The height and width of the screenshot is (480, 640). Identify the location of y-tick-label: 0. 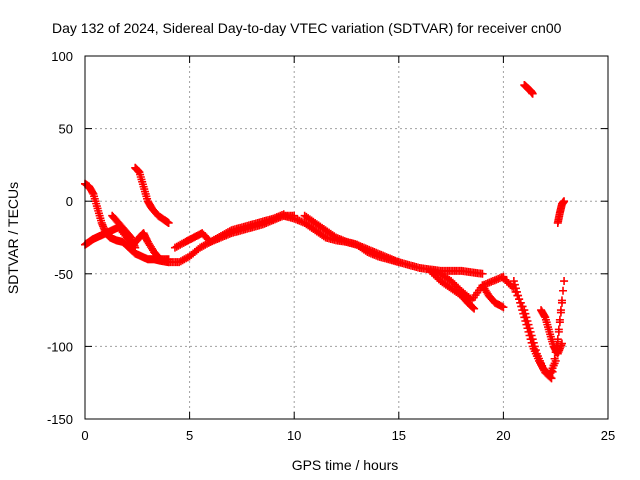
(69, 201).